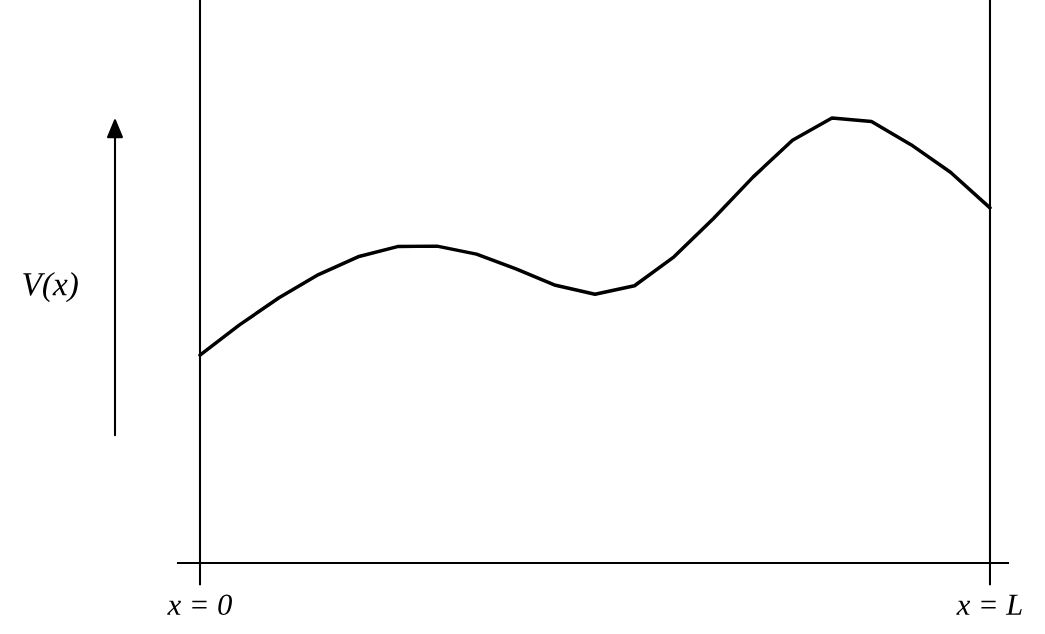  I want to click on text: x = 0, so click(199, 605).